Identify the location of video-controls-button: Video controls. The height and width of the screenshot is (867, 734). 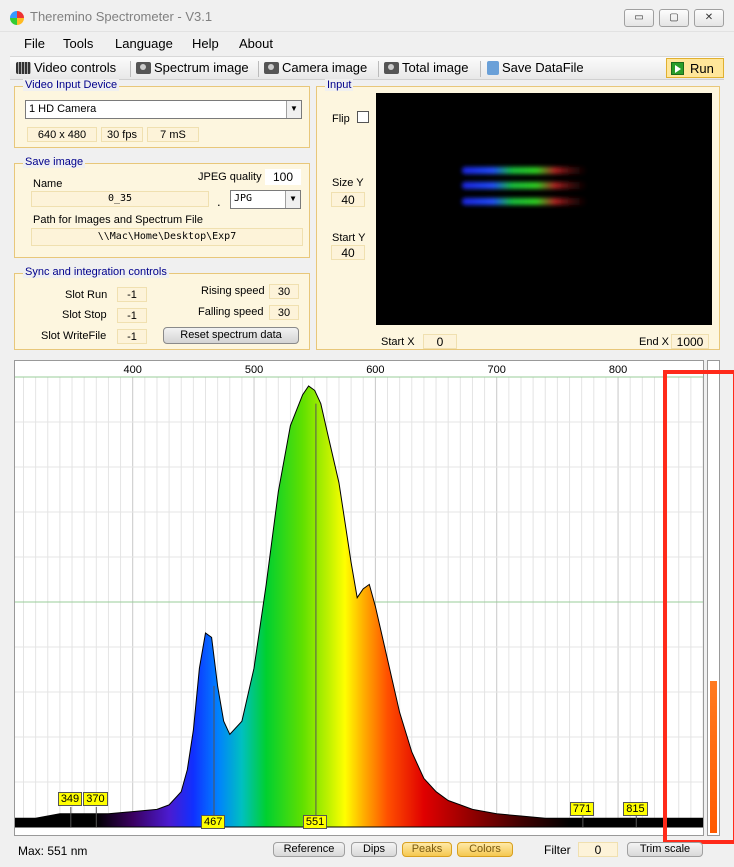
(66, 67).